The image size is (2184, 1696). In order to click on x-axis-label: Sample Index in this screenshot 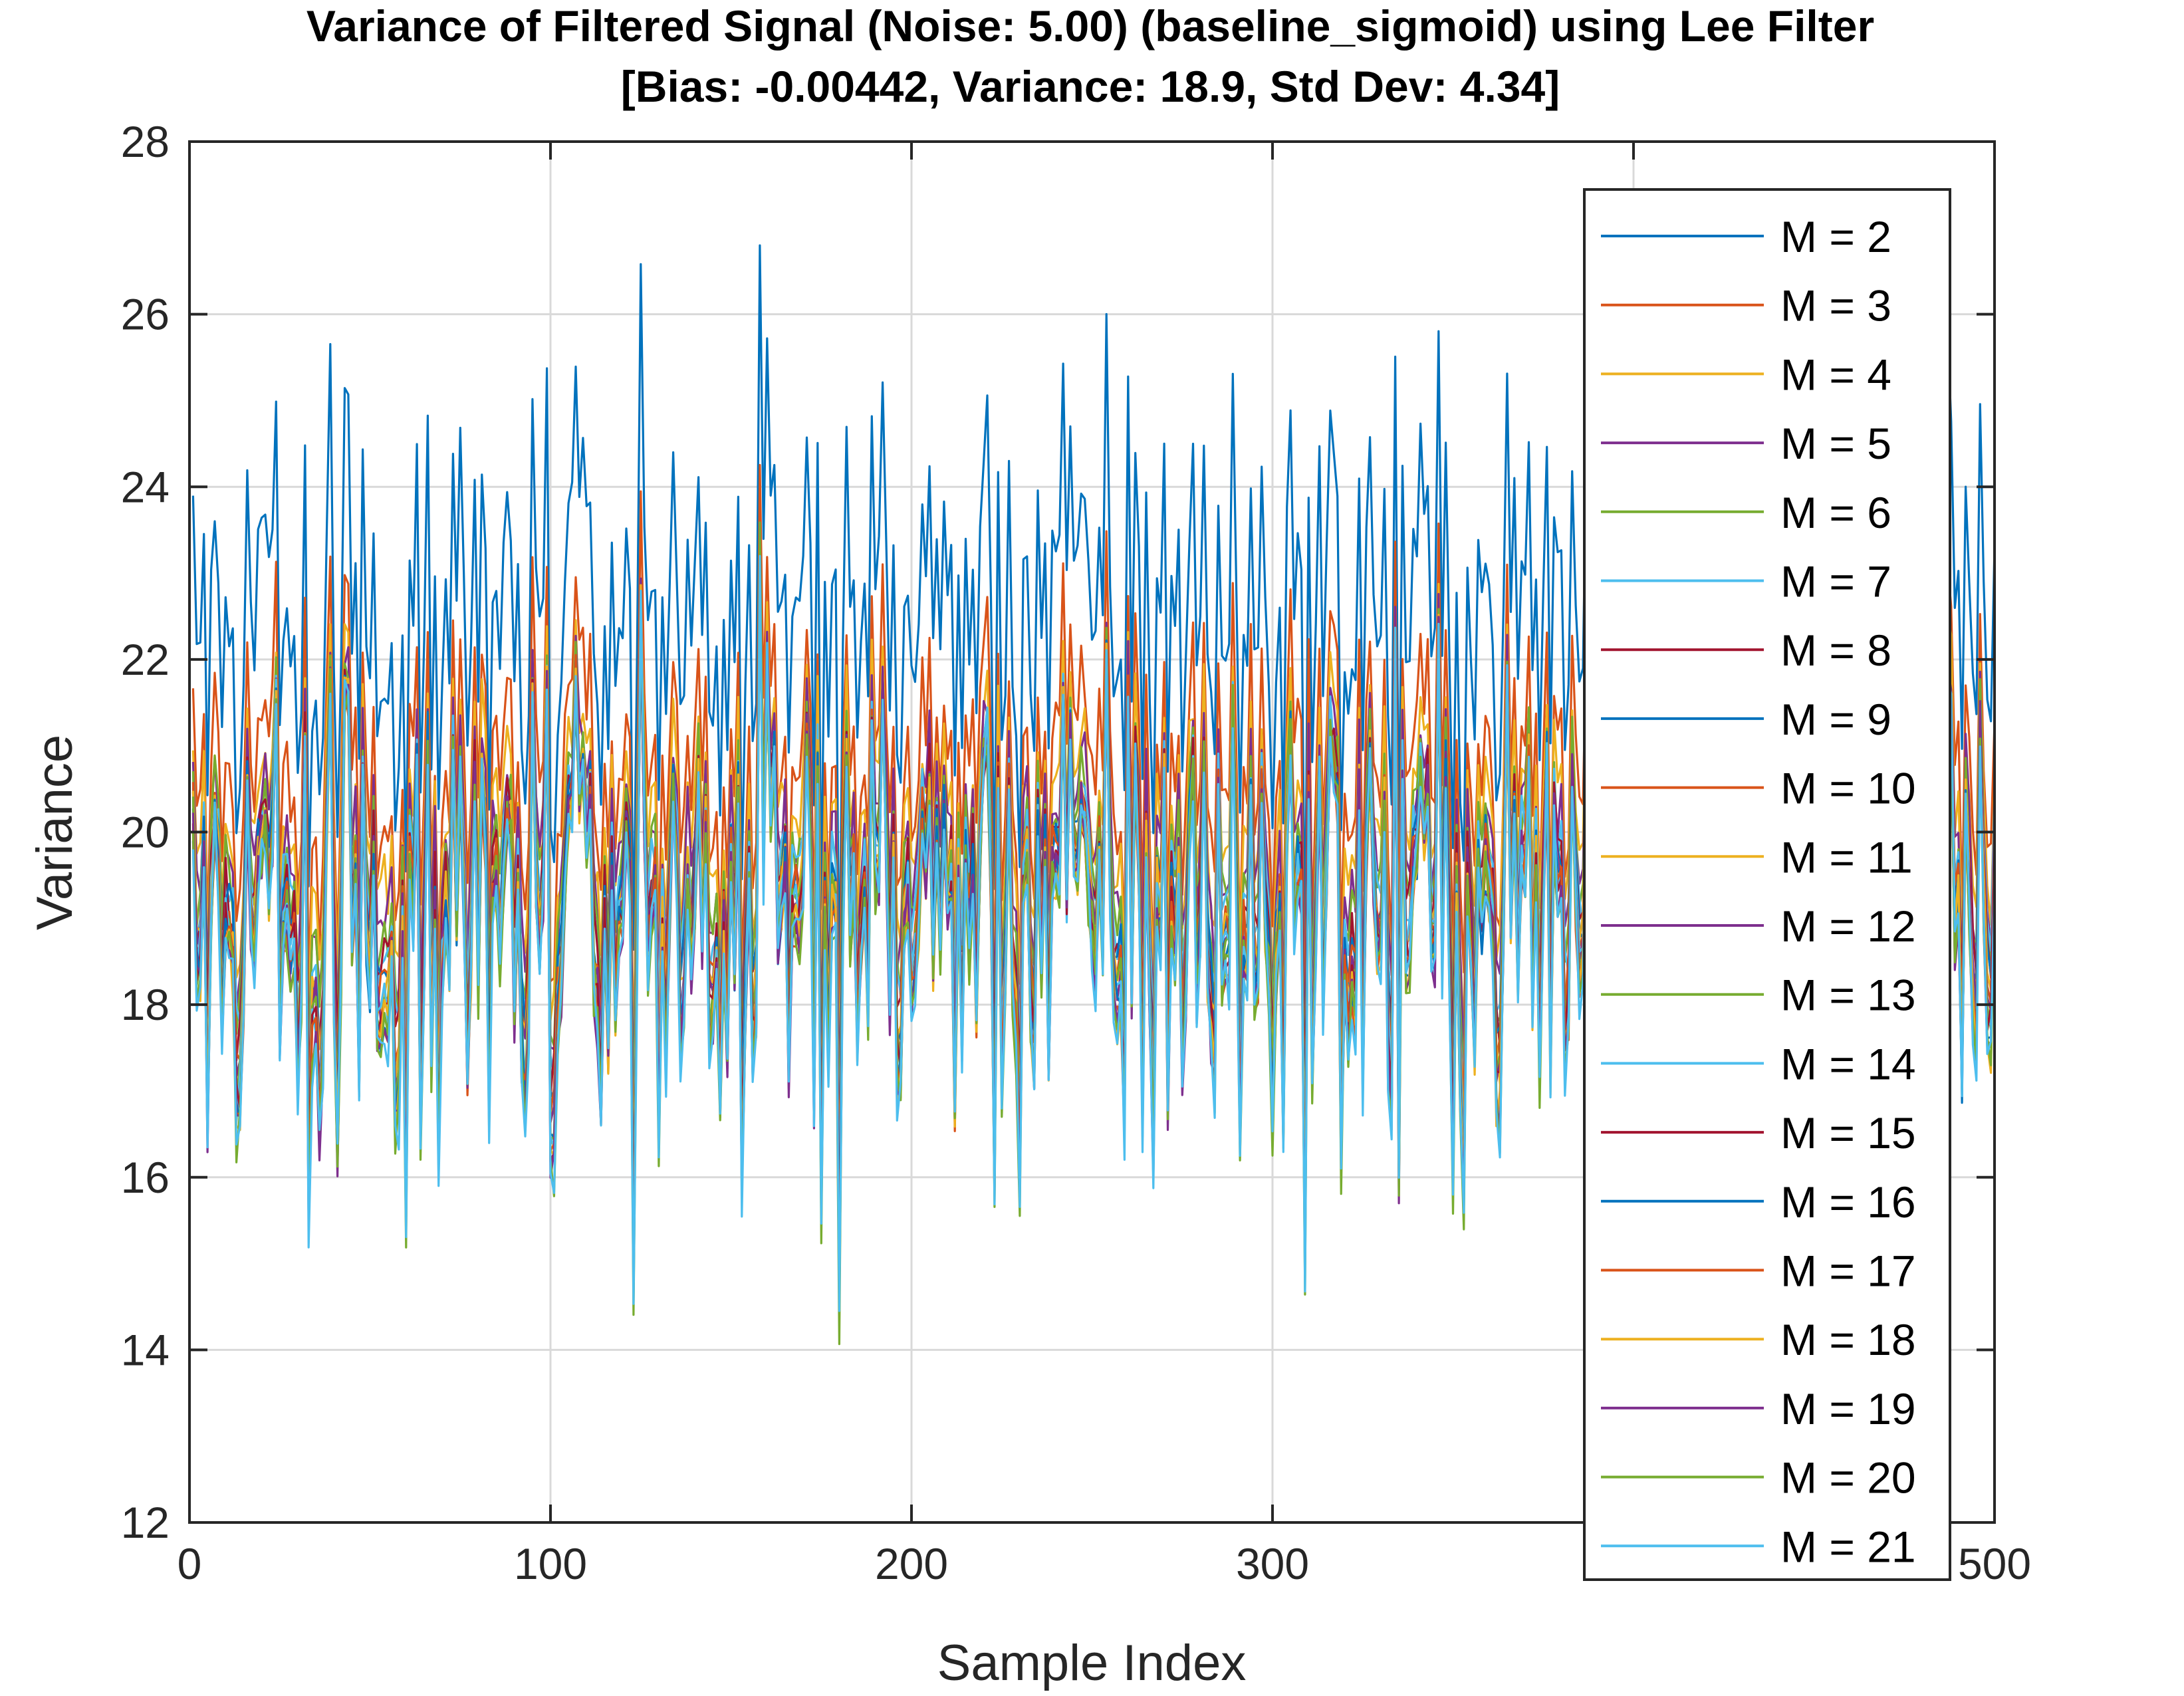, I will do `click(1092, 1663)`.